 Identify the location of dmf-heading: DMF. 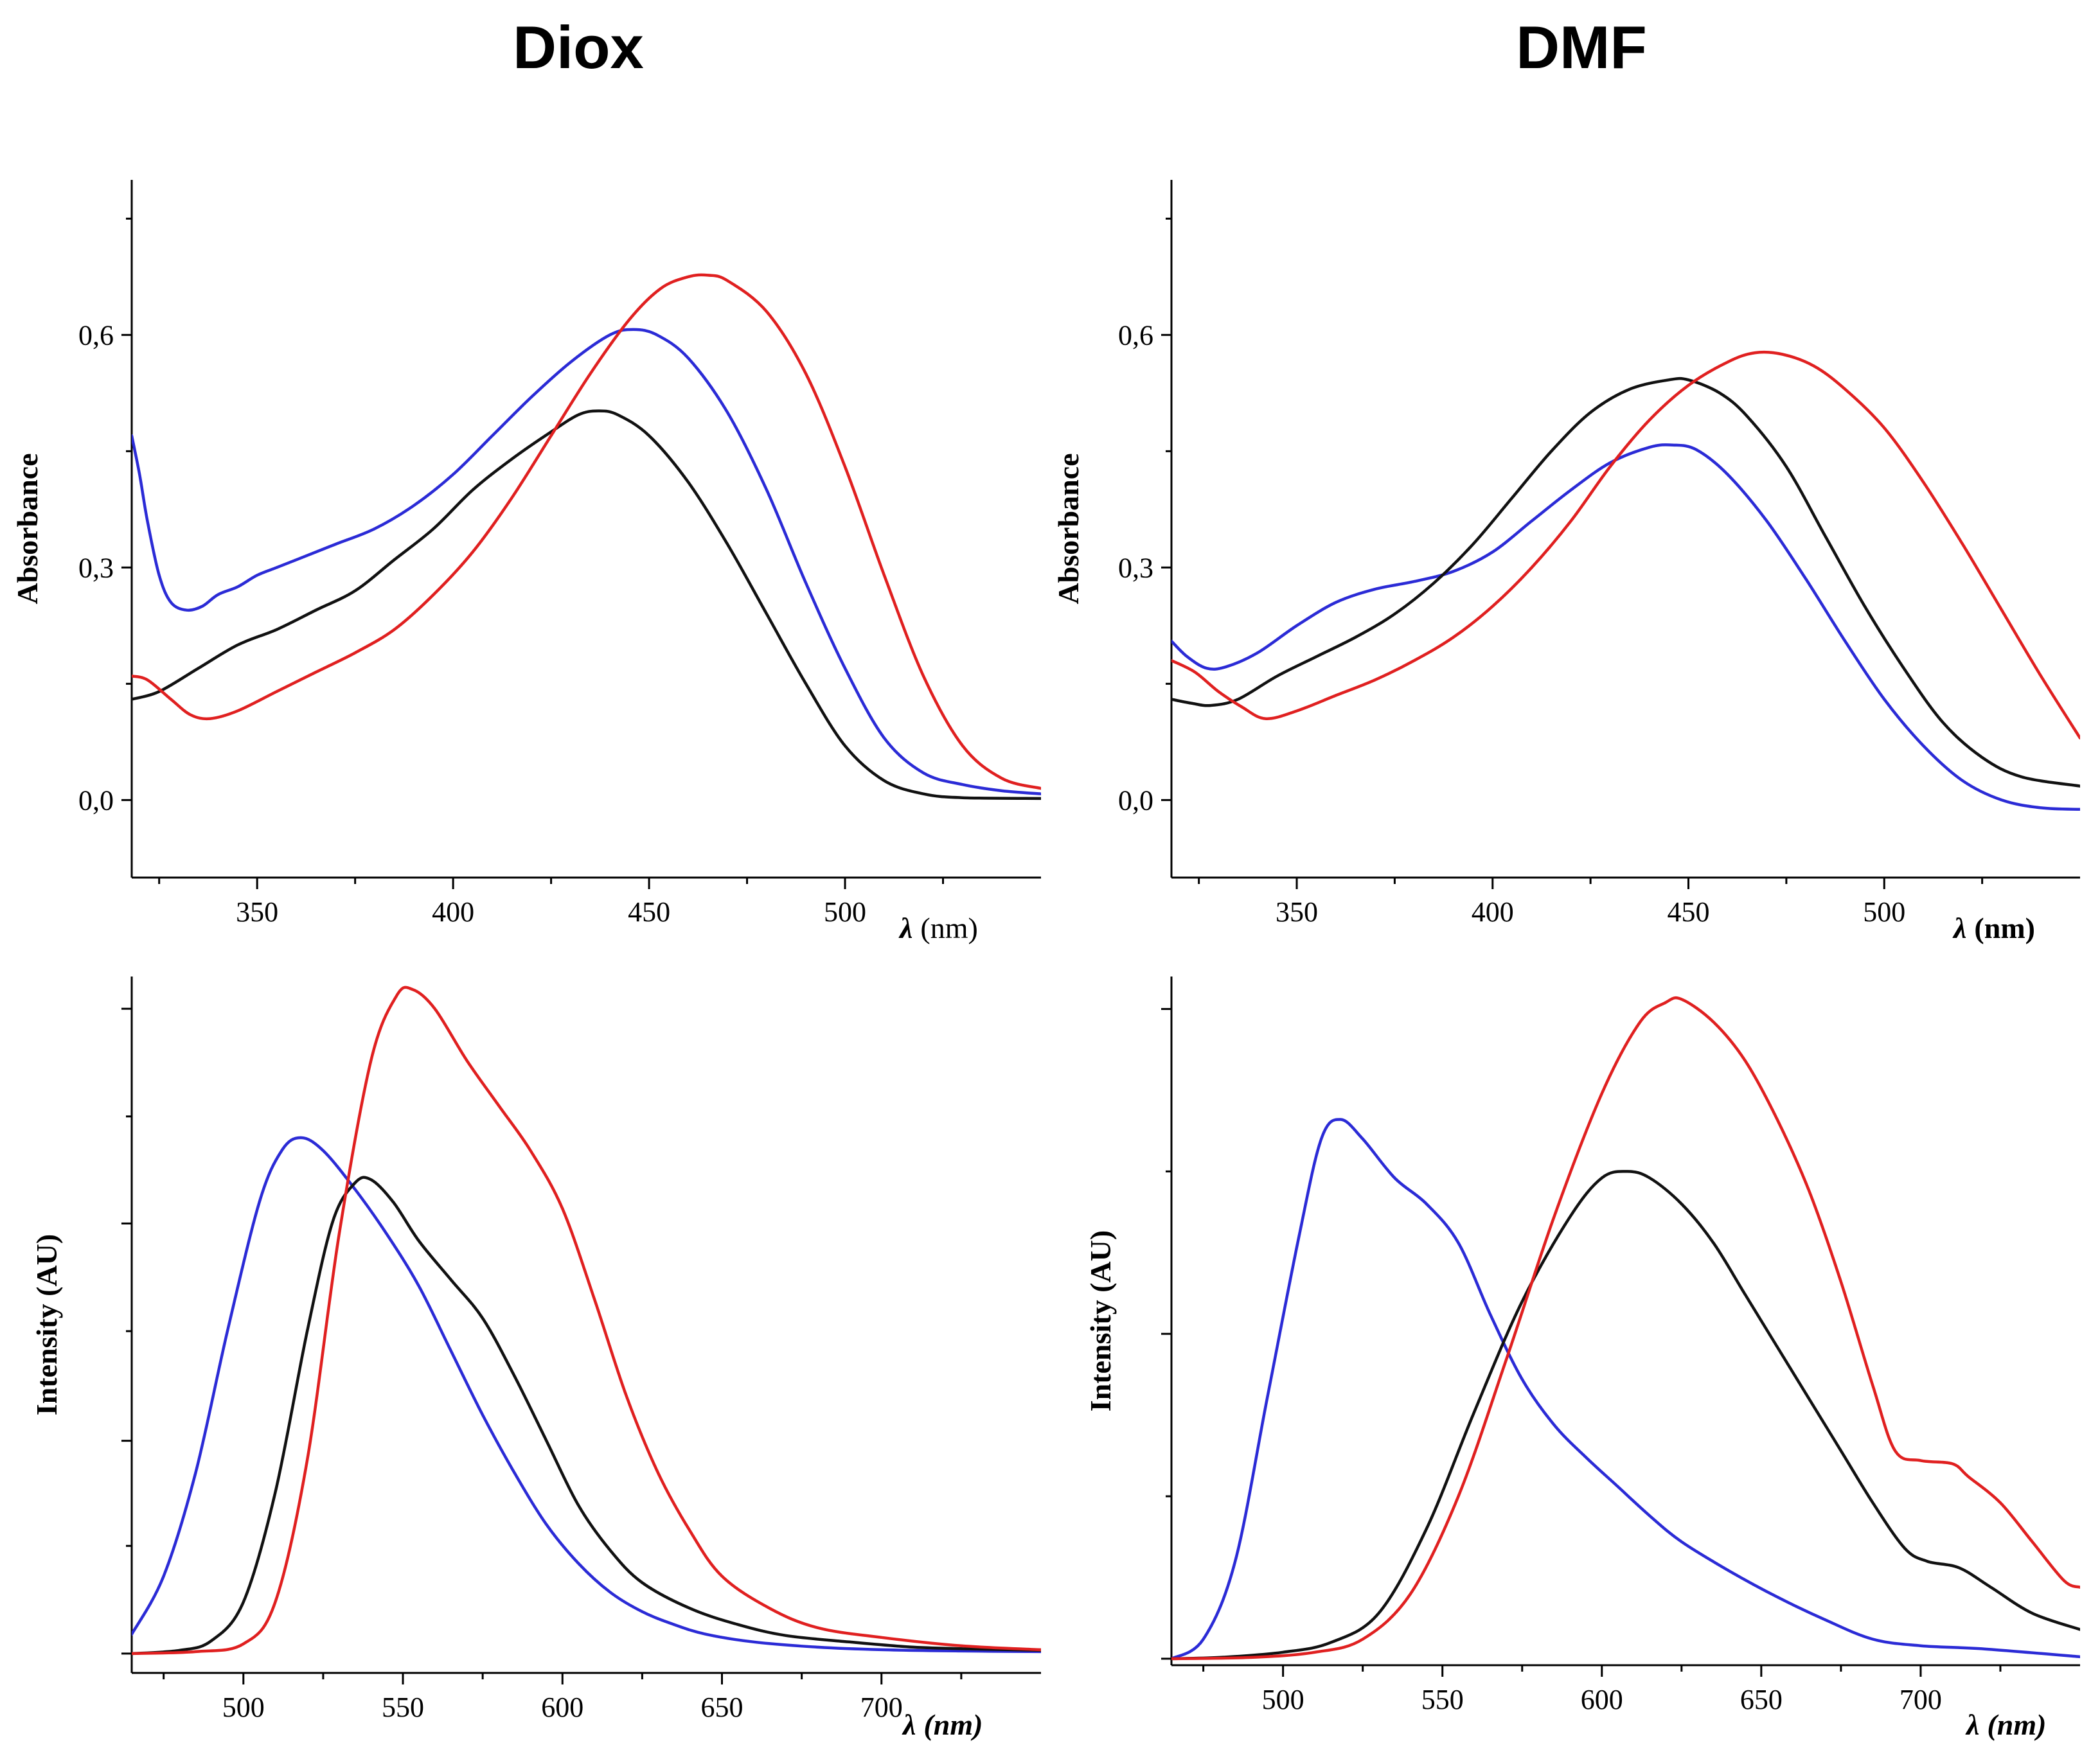
(1581, 47).